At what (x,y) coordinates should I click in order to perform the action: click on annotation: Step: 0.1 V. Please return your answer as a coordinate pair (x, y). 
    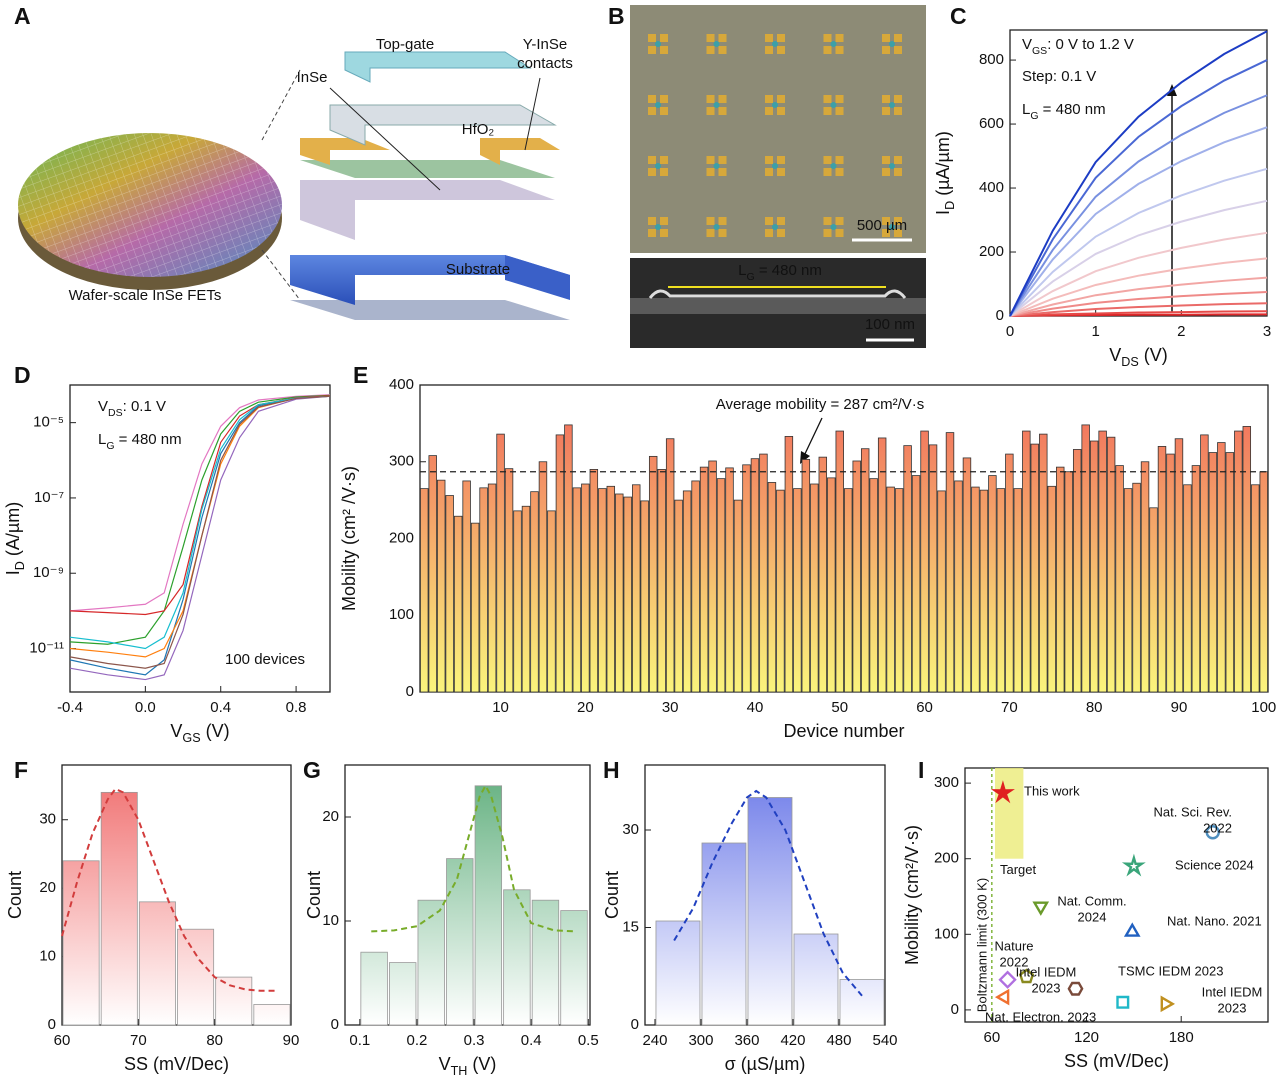
    Looking at the image, I should click on (1059, 76).